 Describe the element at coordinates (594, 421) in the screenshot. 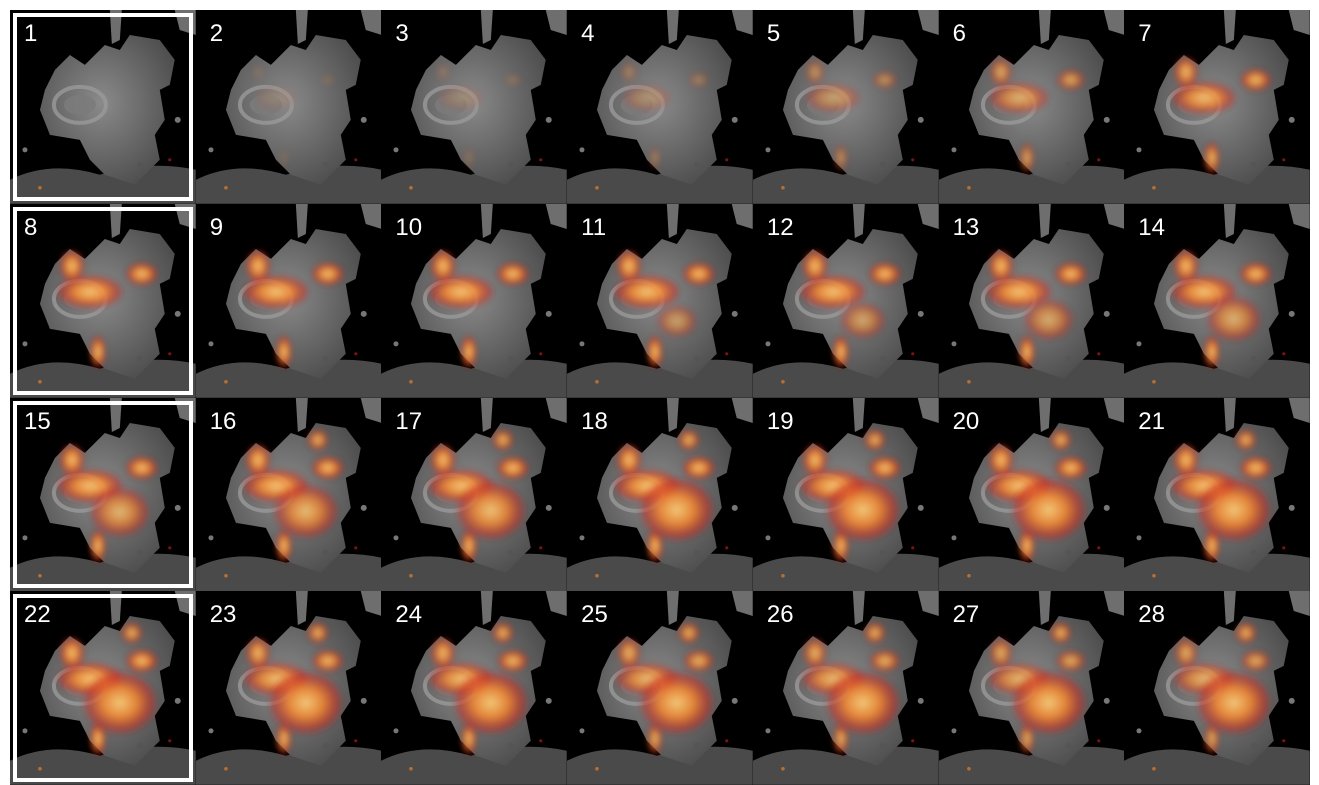

I see `frame-number-label: 18` at that location.